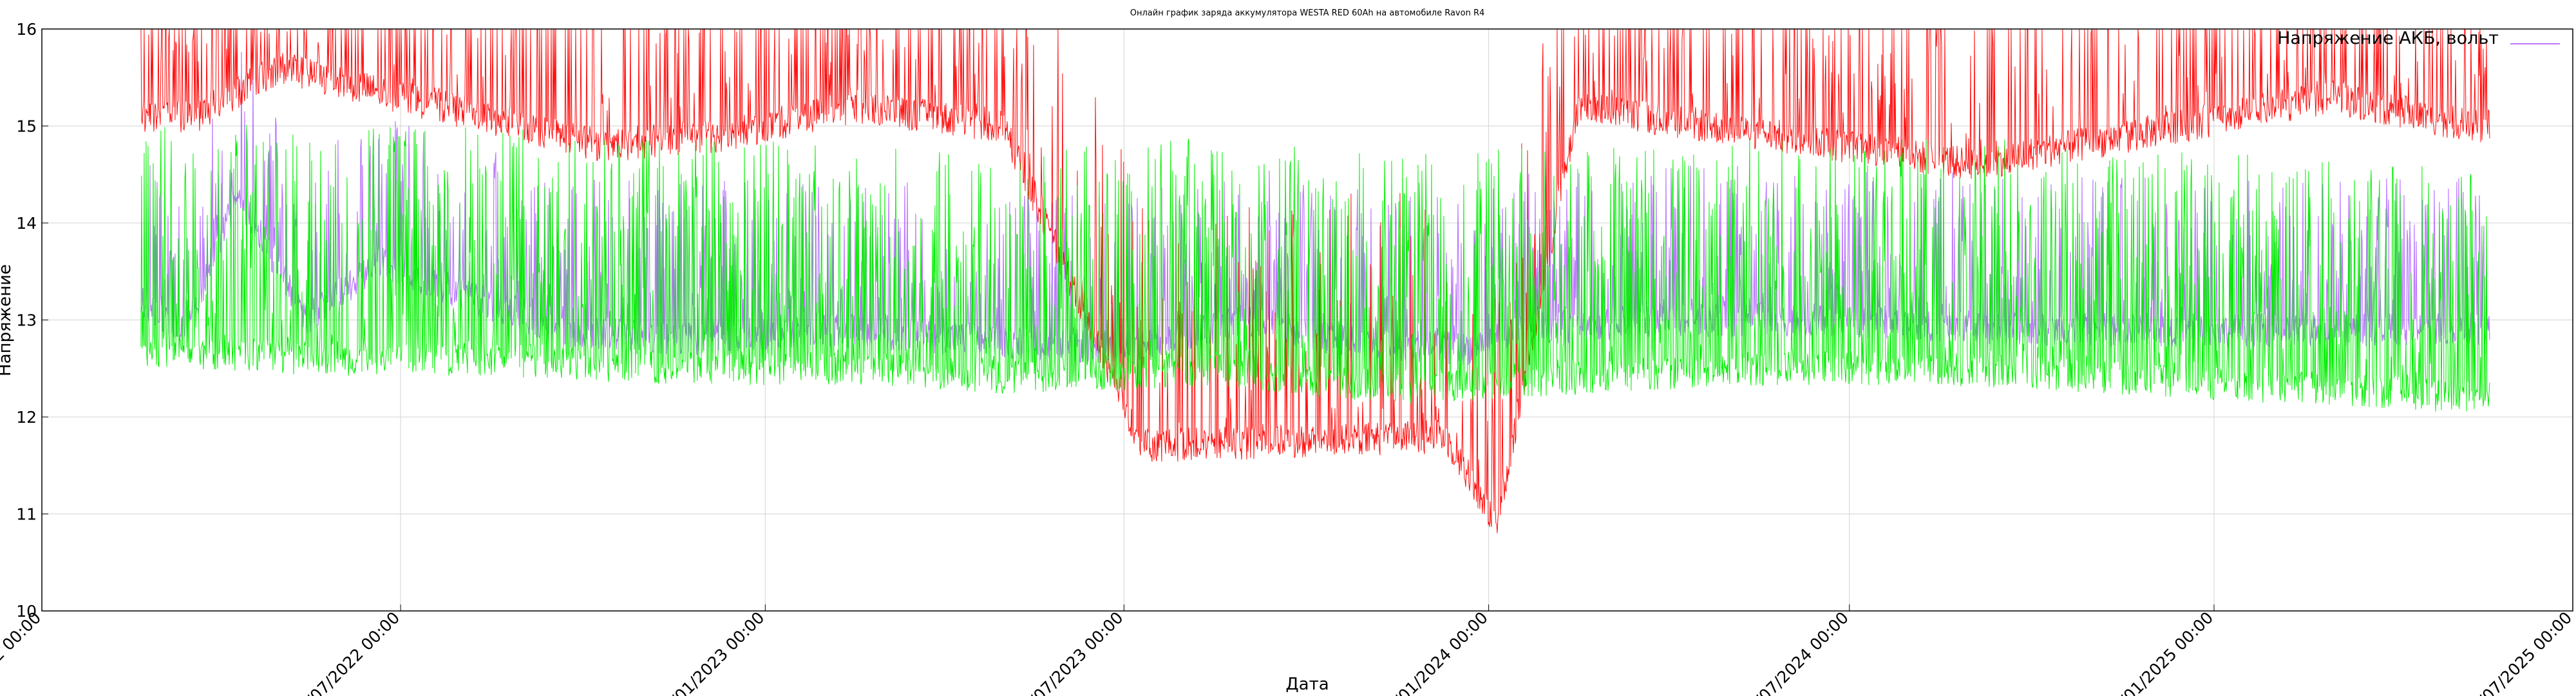 The height and width of the screenshot is (696, 2576). I want to click on x-axis-title: Дата, so click(1307, 684).